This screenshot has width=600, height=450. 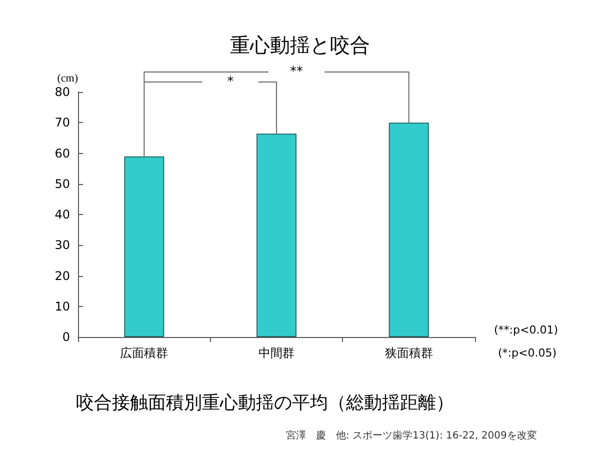 I want to click on y-tick-label: 80, so click(x=62, y=92).